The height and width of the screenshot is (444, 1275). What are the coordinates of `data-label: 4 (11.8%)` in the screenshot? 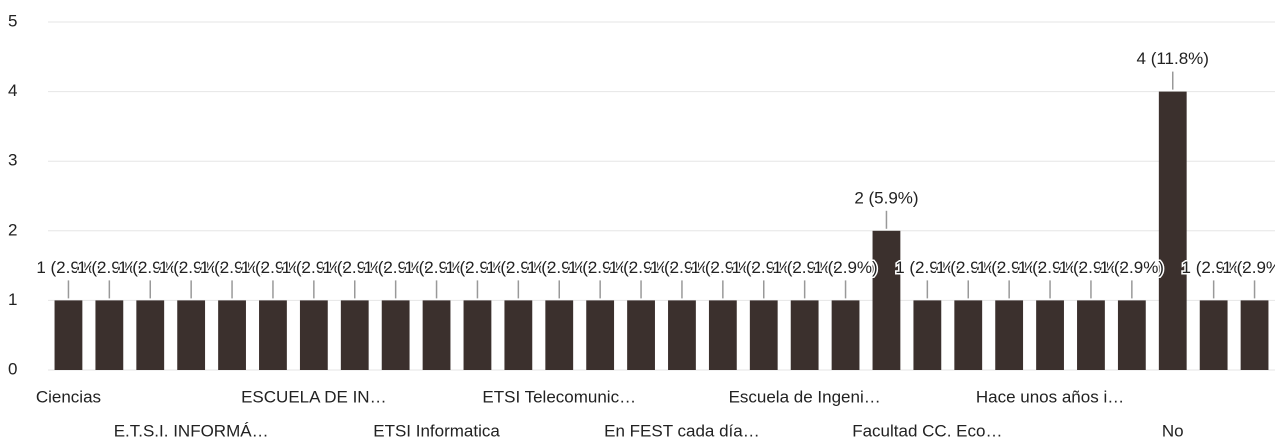 It's located at (1173, 58).